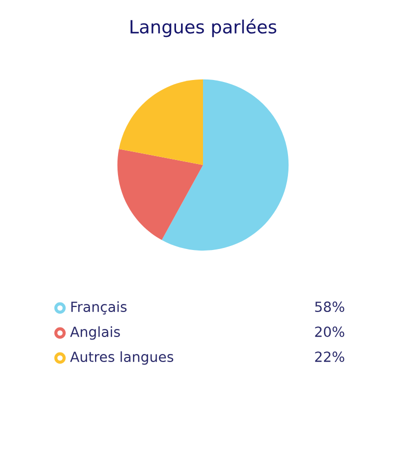  I want to click on legend-label: Français, so click(99, 308).